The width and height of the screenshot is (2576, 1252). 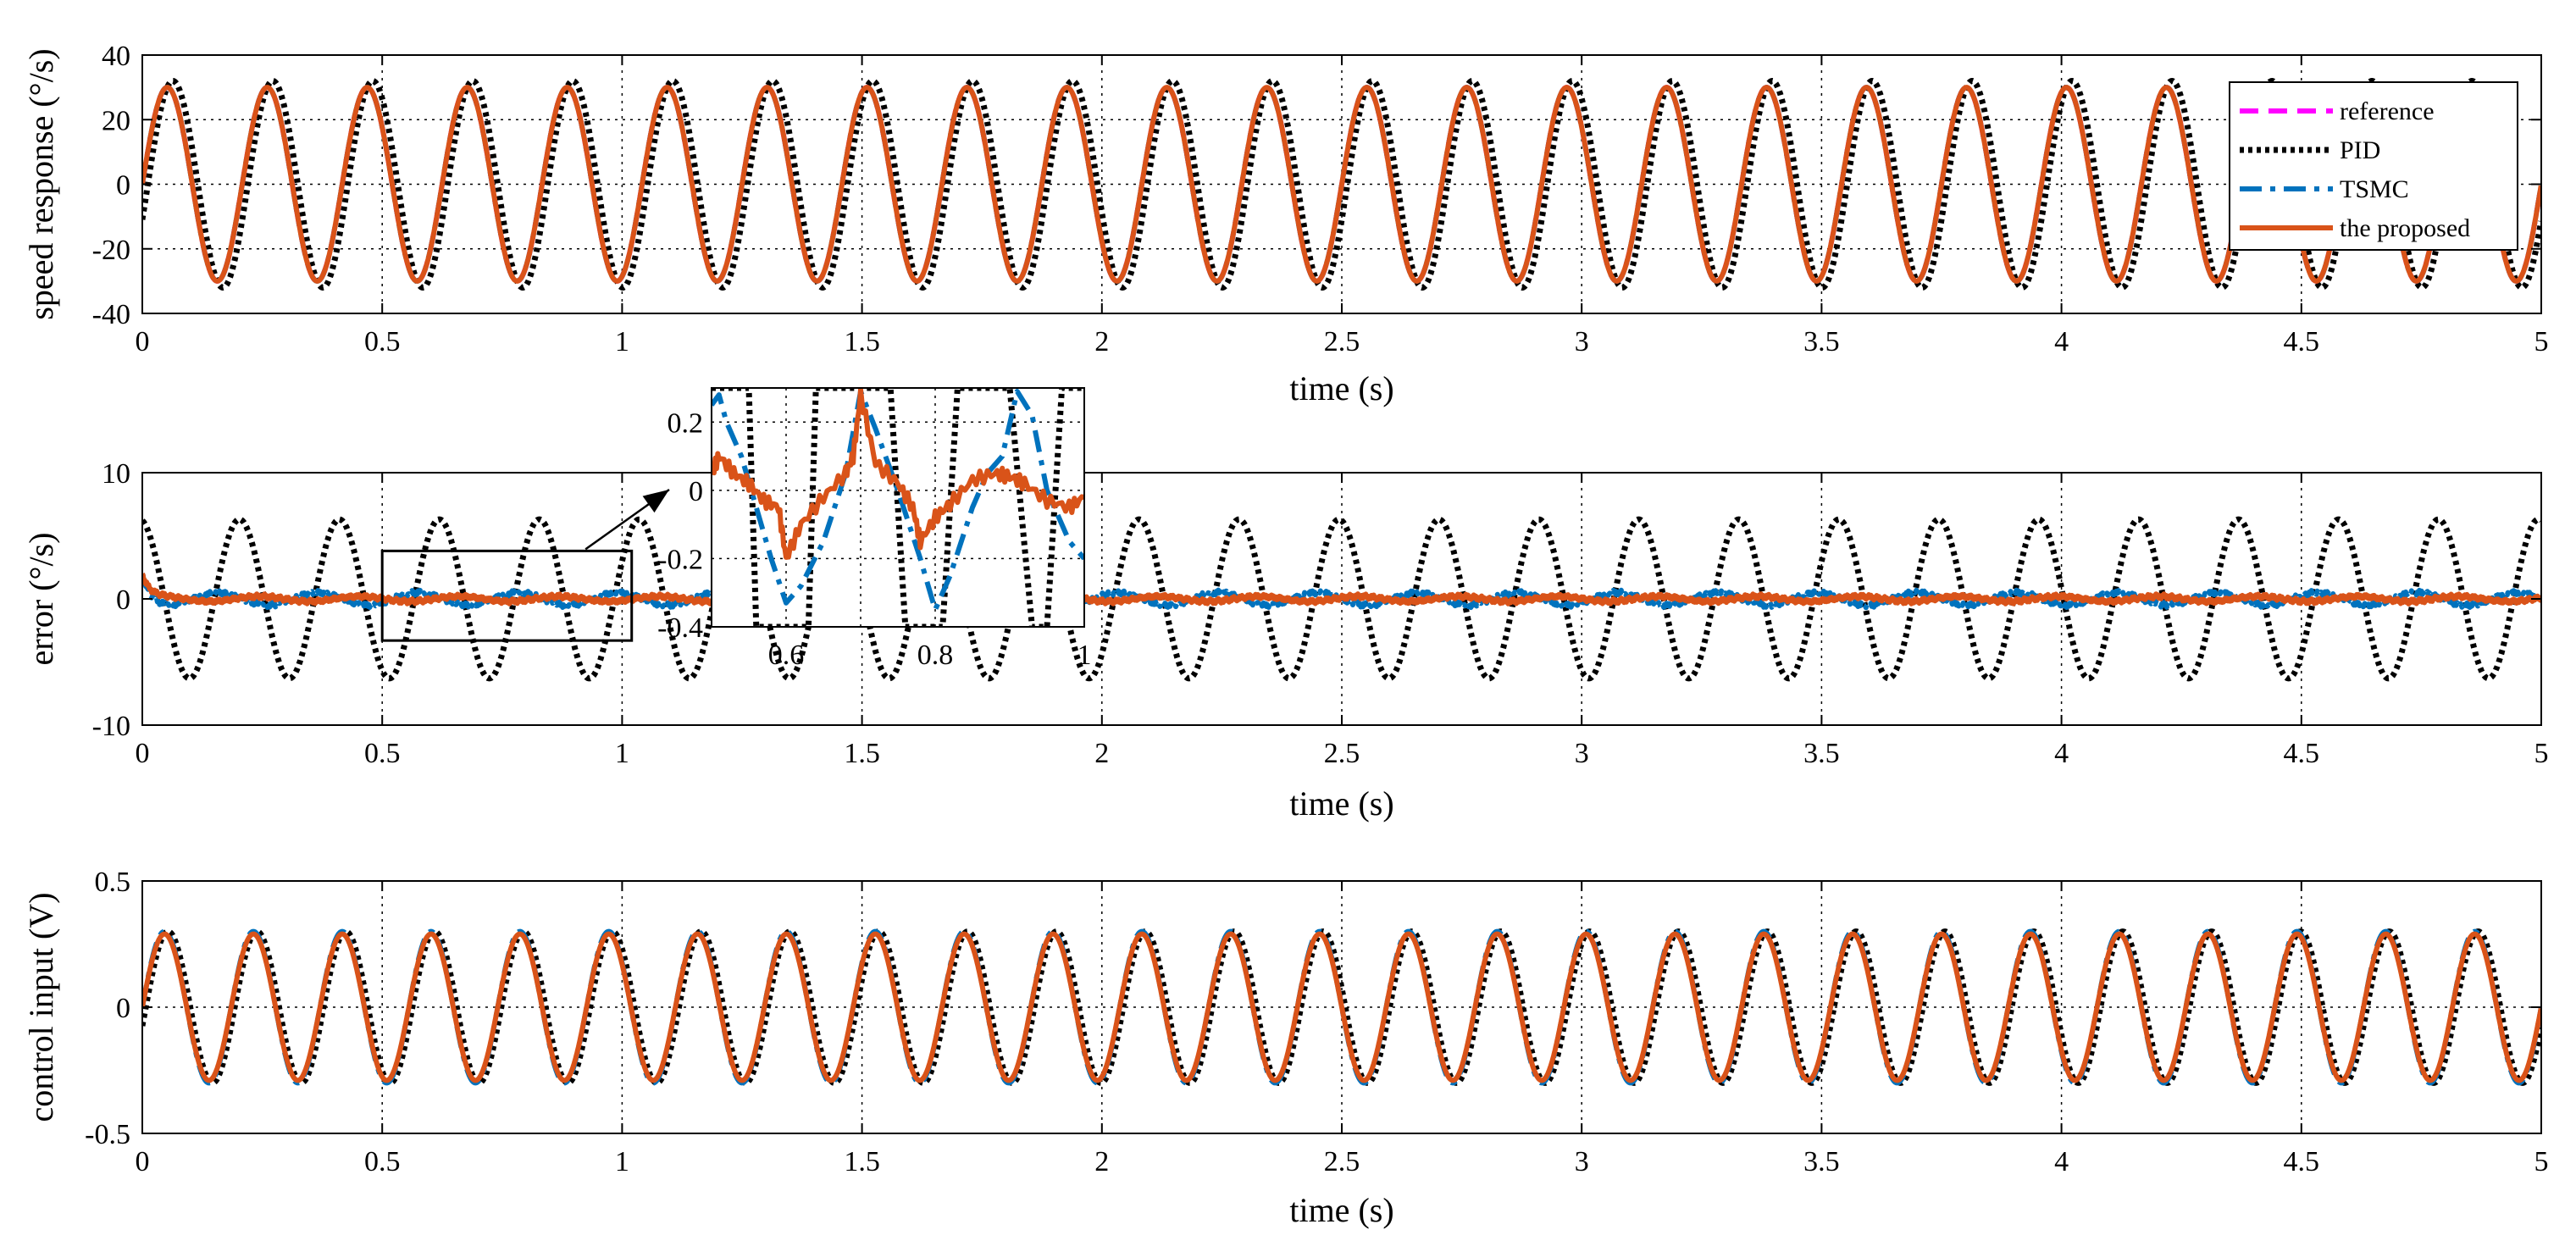 I want to click on inset-x-tick-label: 0.6, so click(x=786, y=655).